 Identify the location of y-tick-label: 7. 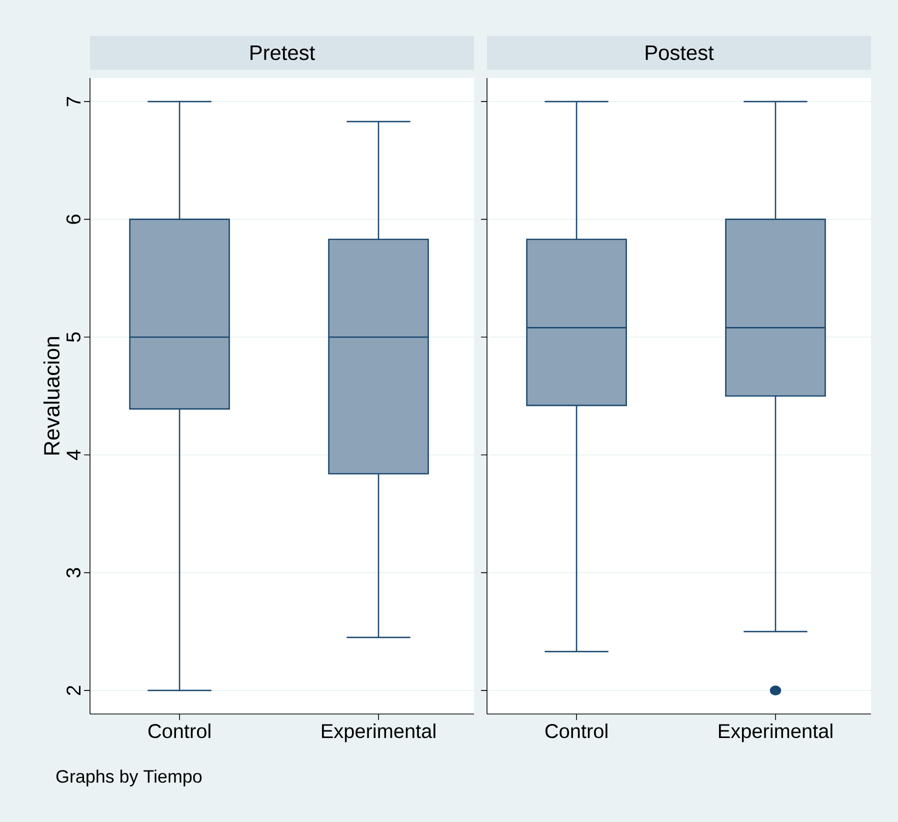
(73, 101).